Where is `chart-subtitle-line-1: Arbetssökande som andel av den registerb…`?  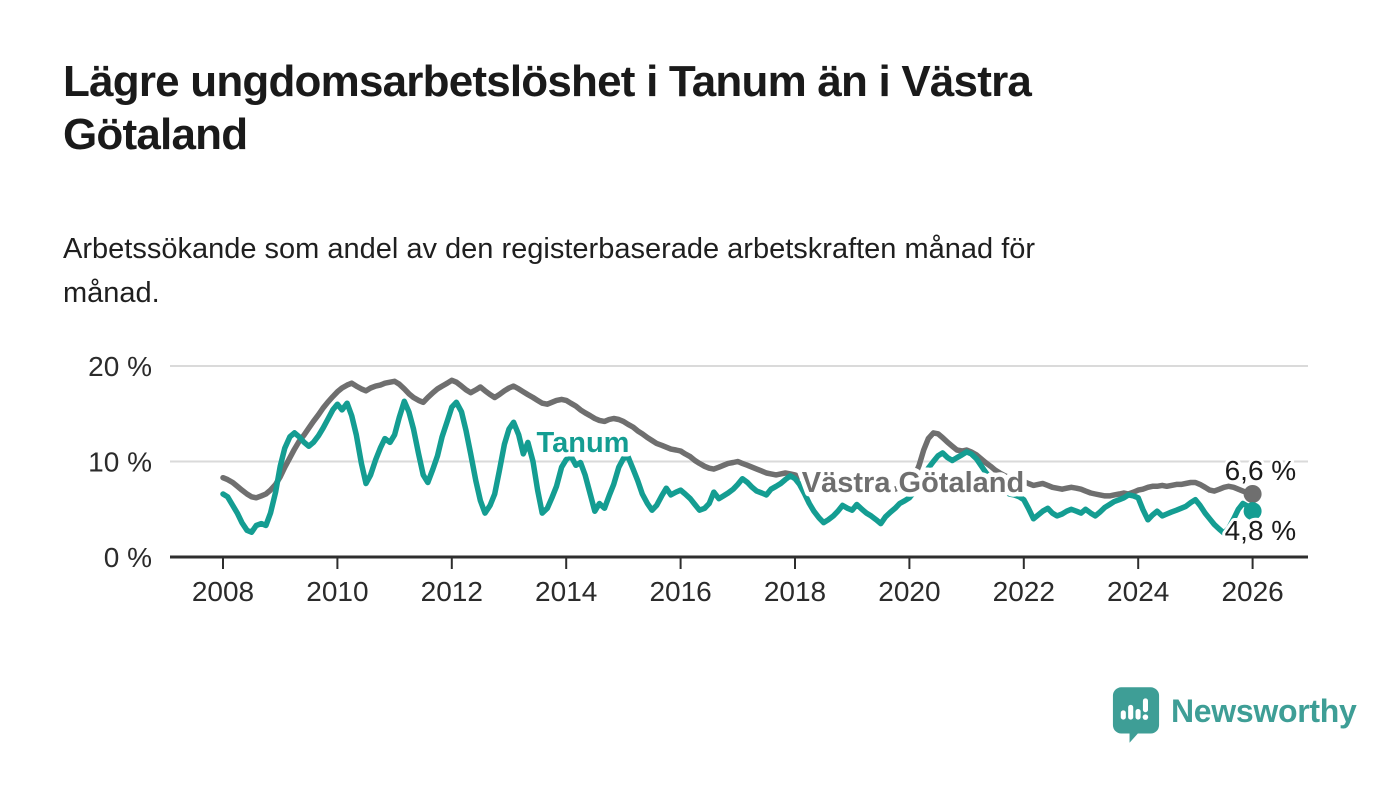
chart-subtitle-line-1: Arbetssökande som andel av den registerb… is located at coordinates (549, 249).